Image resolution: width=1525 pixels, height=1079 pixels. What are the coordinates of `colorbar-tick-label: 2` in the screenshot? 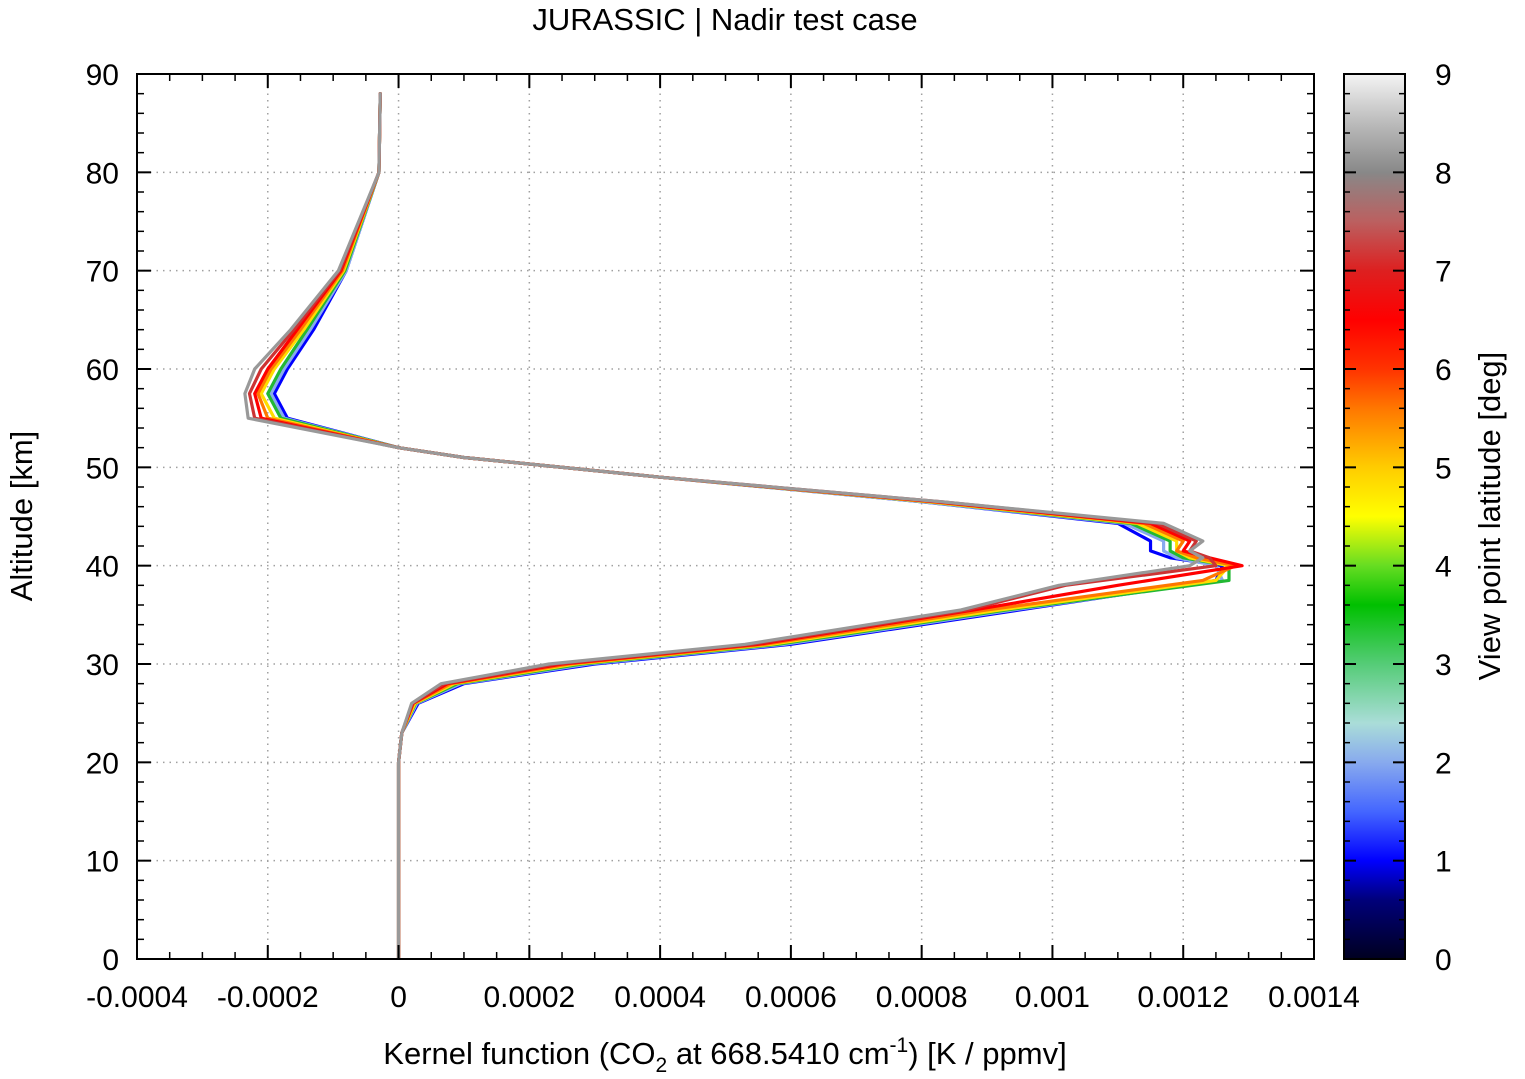 It's located at (1443, 763).